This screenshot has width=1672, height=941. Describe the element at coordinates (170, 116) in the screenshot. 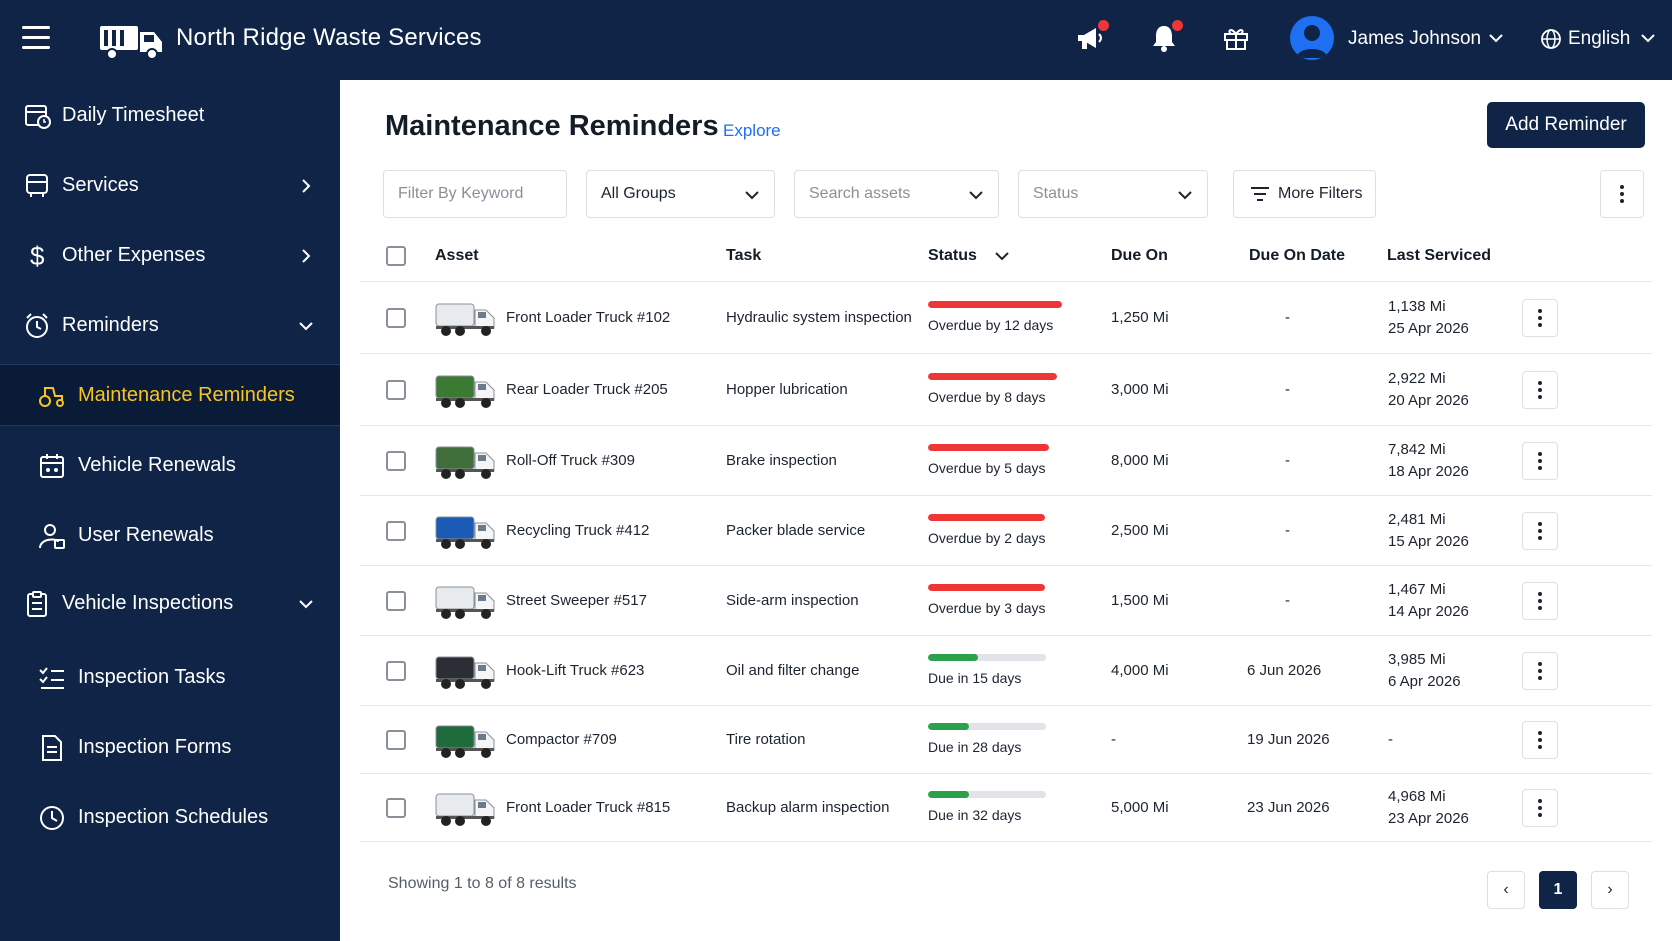

I see `sidebar-item-daily-timesheet: Daily Timesheet` at that location.